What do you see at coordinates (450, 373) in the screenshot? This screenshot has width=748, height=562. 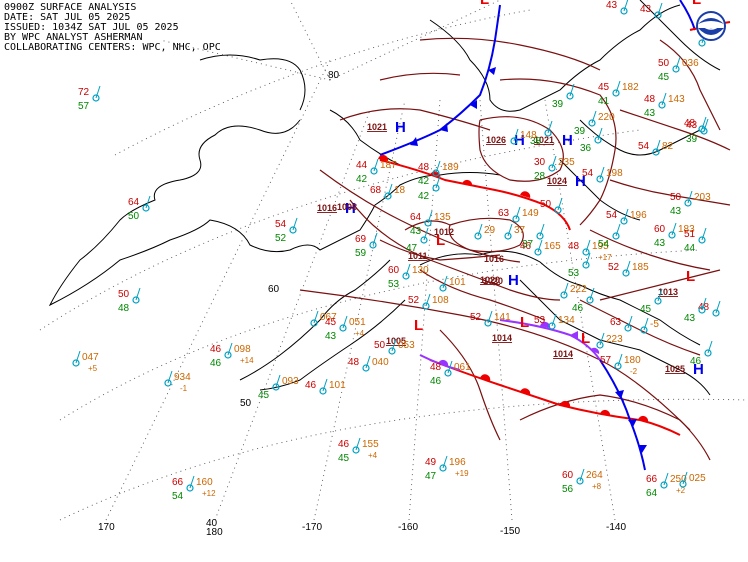 I see `station-plot: 48 46 061` at bounding box center [450, 373].